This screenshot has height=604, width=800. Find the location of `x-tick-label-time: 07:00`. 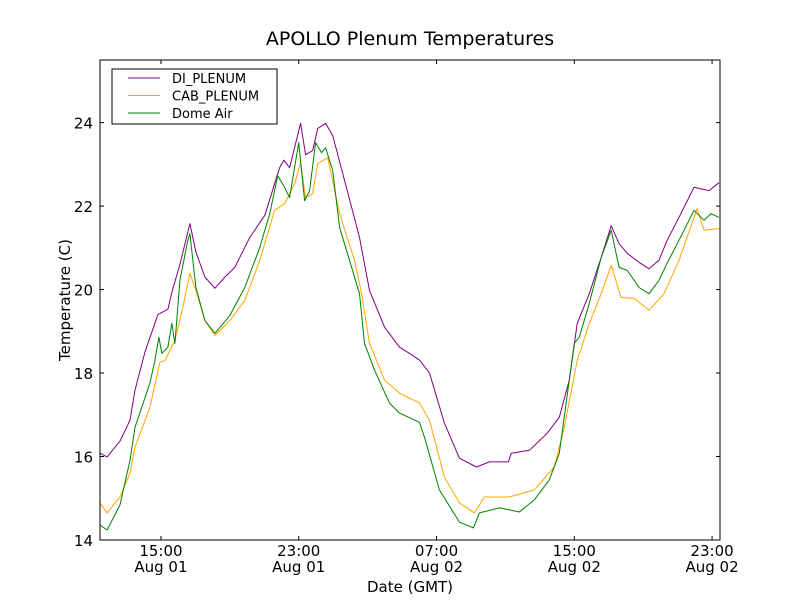

x-tick-label-time: 07:00 is located at coordinates (436, 551).